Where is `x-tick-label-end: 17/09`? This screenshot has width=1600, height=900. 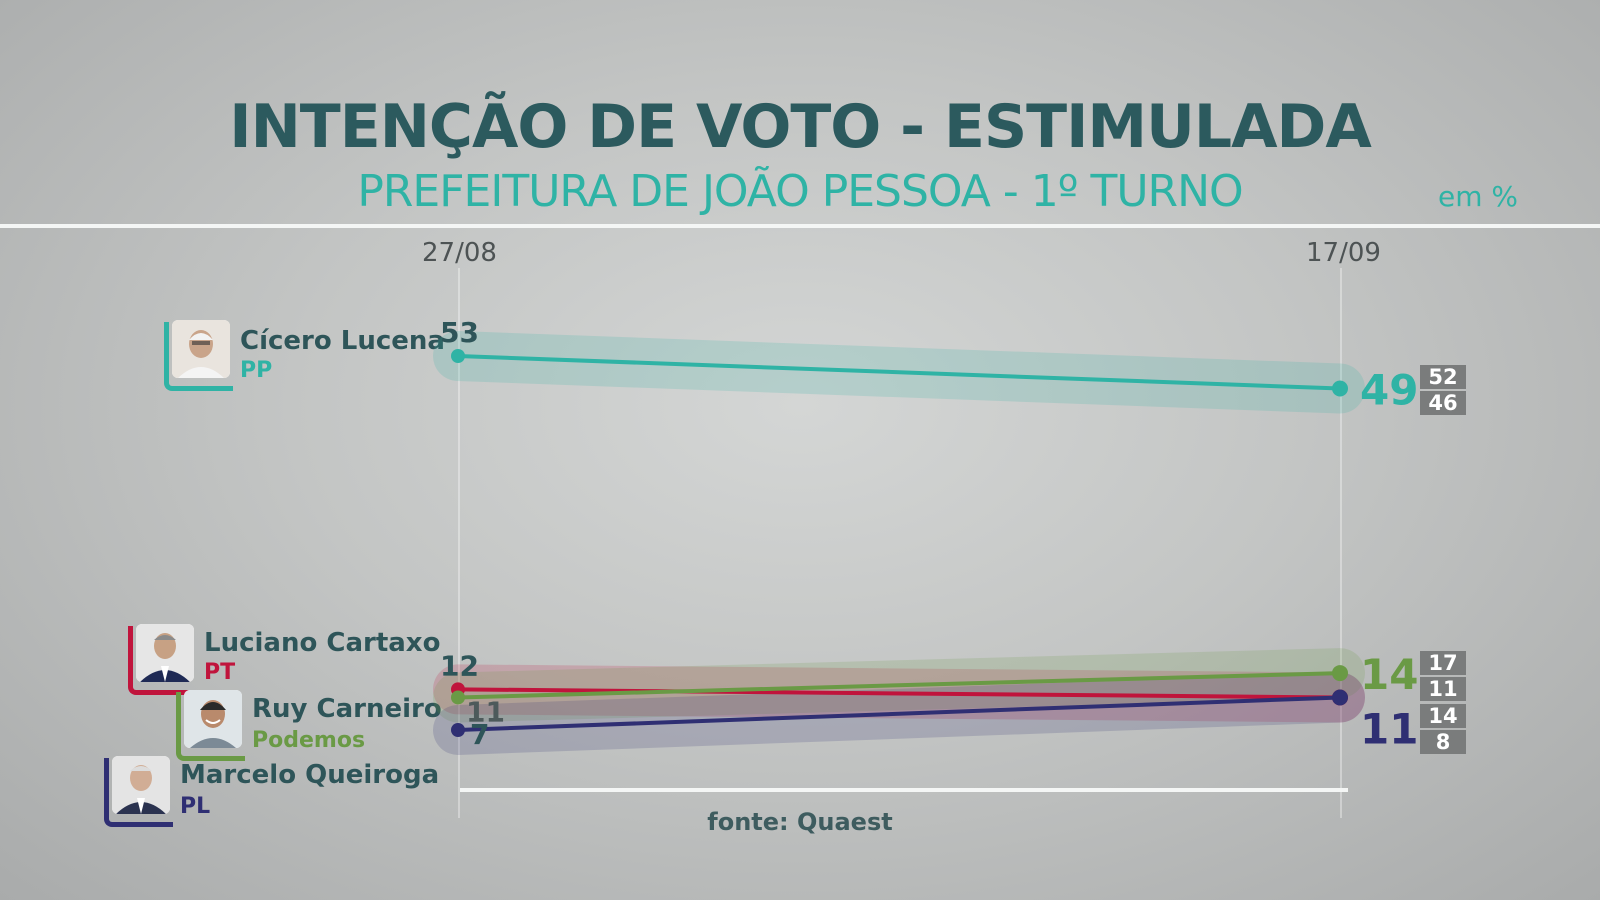 x-tick-label-end: 17/09 is located at coordinates (1343, 253).